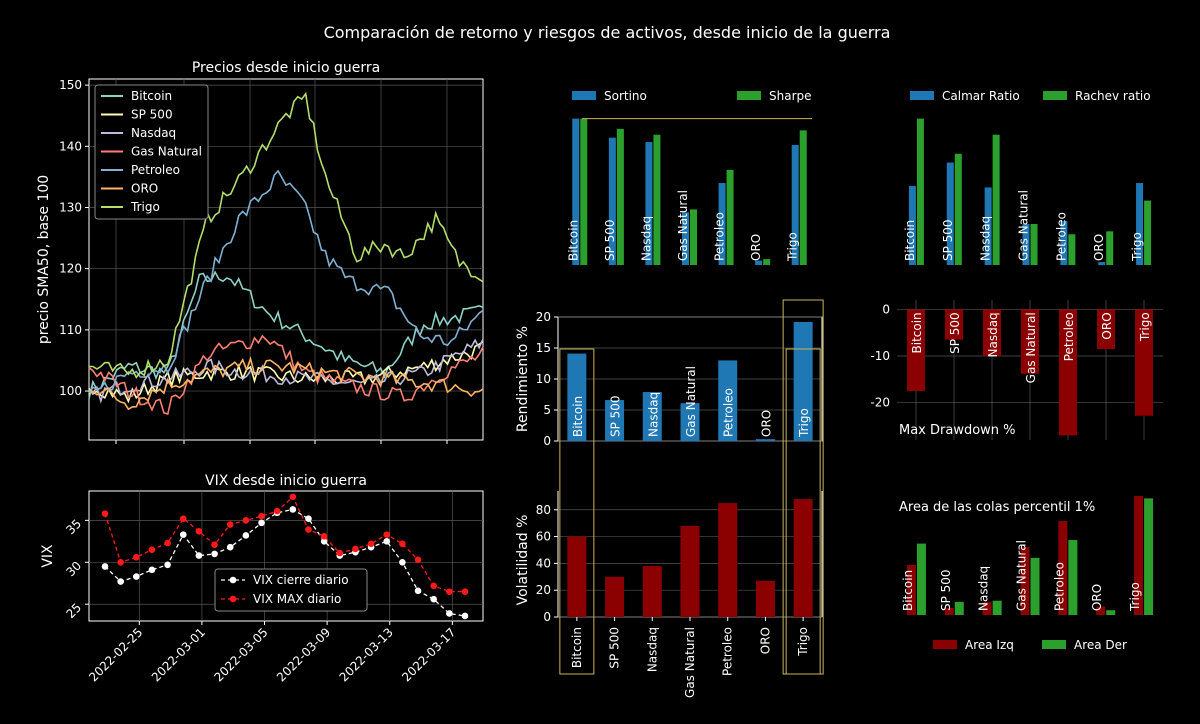 The image size is (1200, 724). I want to click on rendimiento-category-label: Nasdaq, so click(653, 414).